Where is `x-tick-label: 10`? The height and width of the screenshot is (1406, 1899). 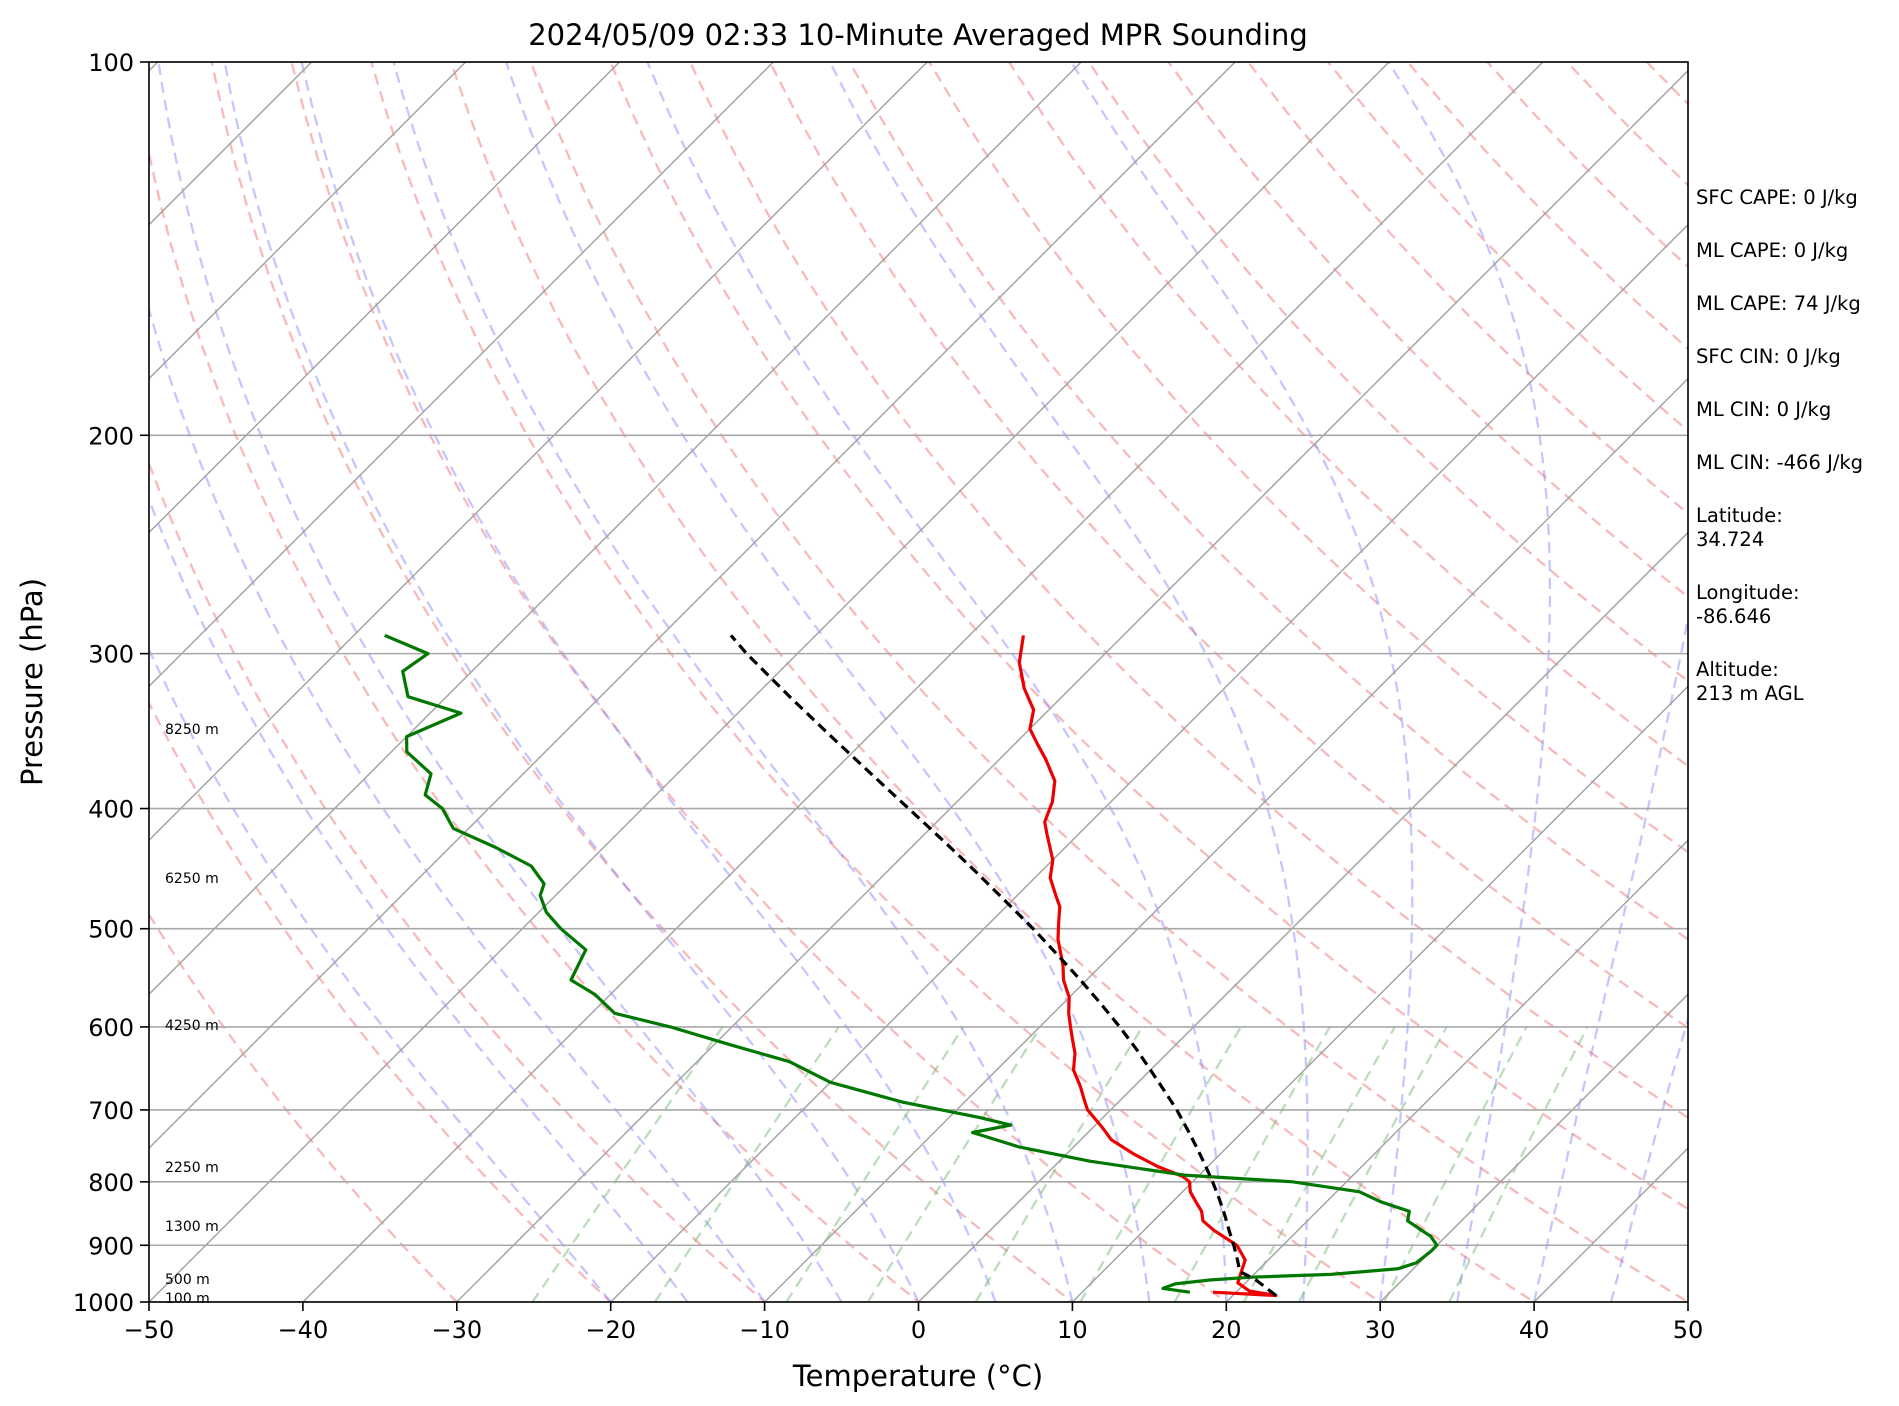 x-tick-label: 10 is located at coordinates (1072, 1330).